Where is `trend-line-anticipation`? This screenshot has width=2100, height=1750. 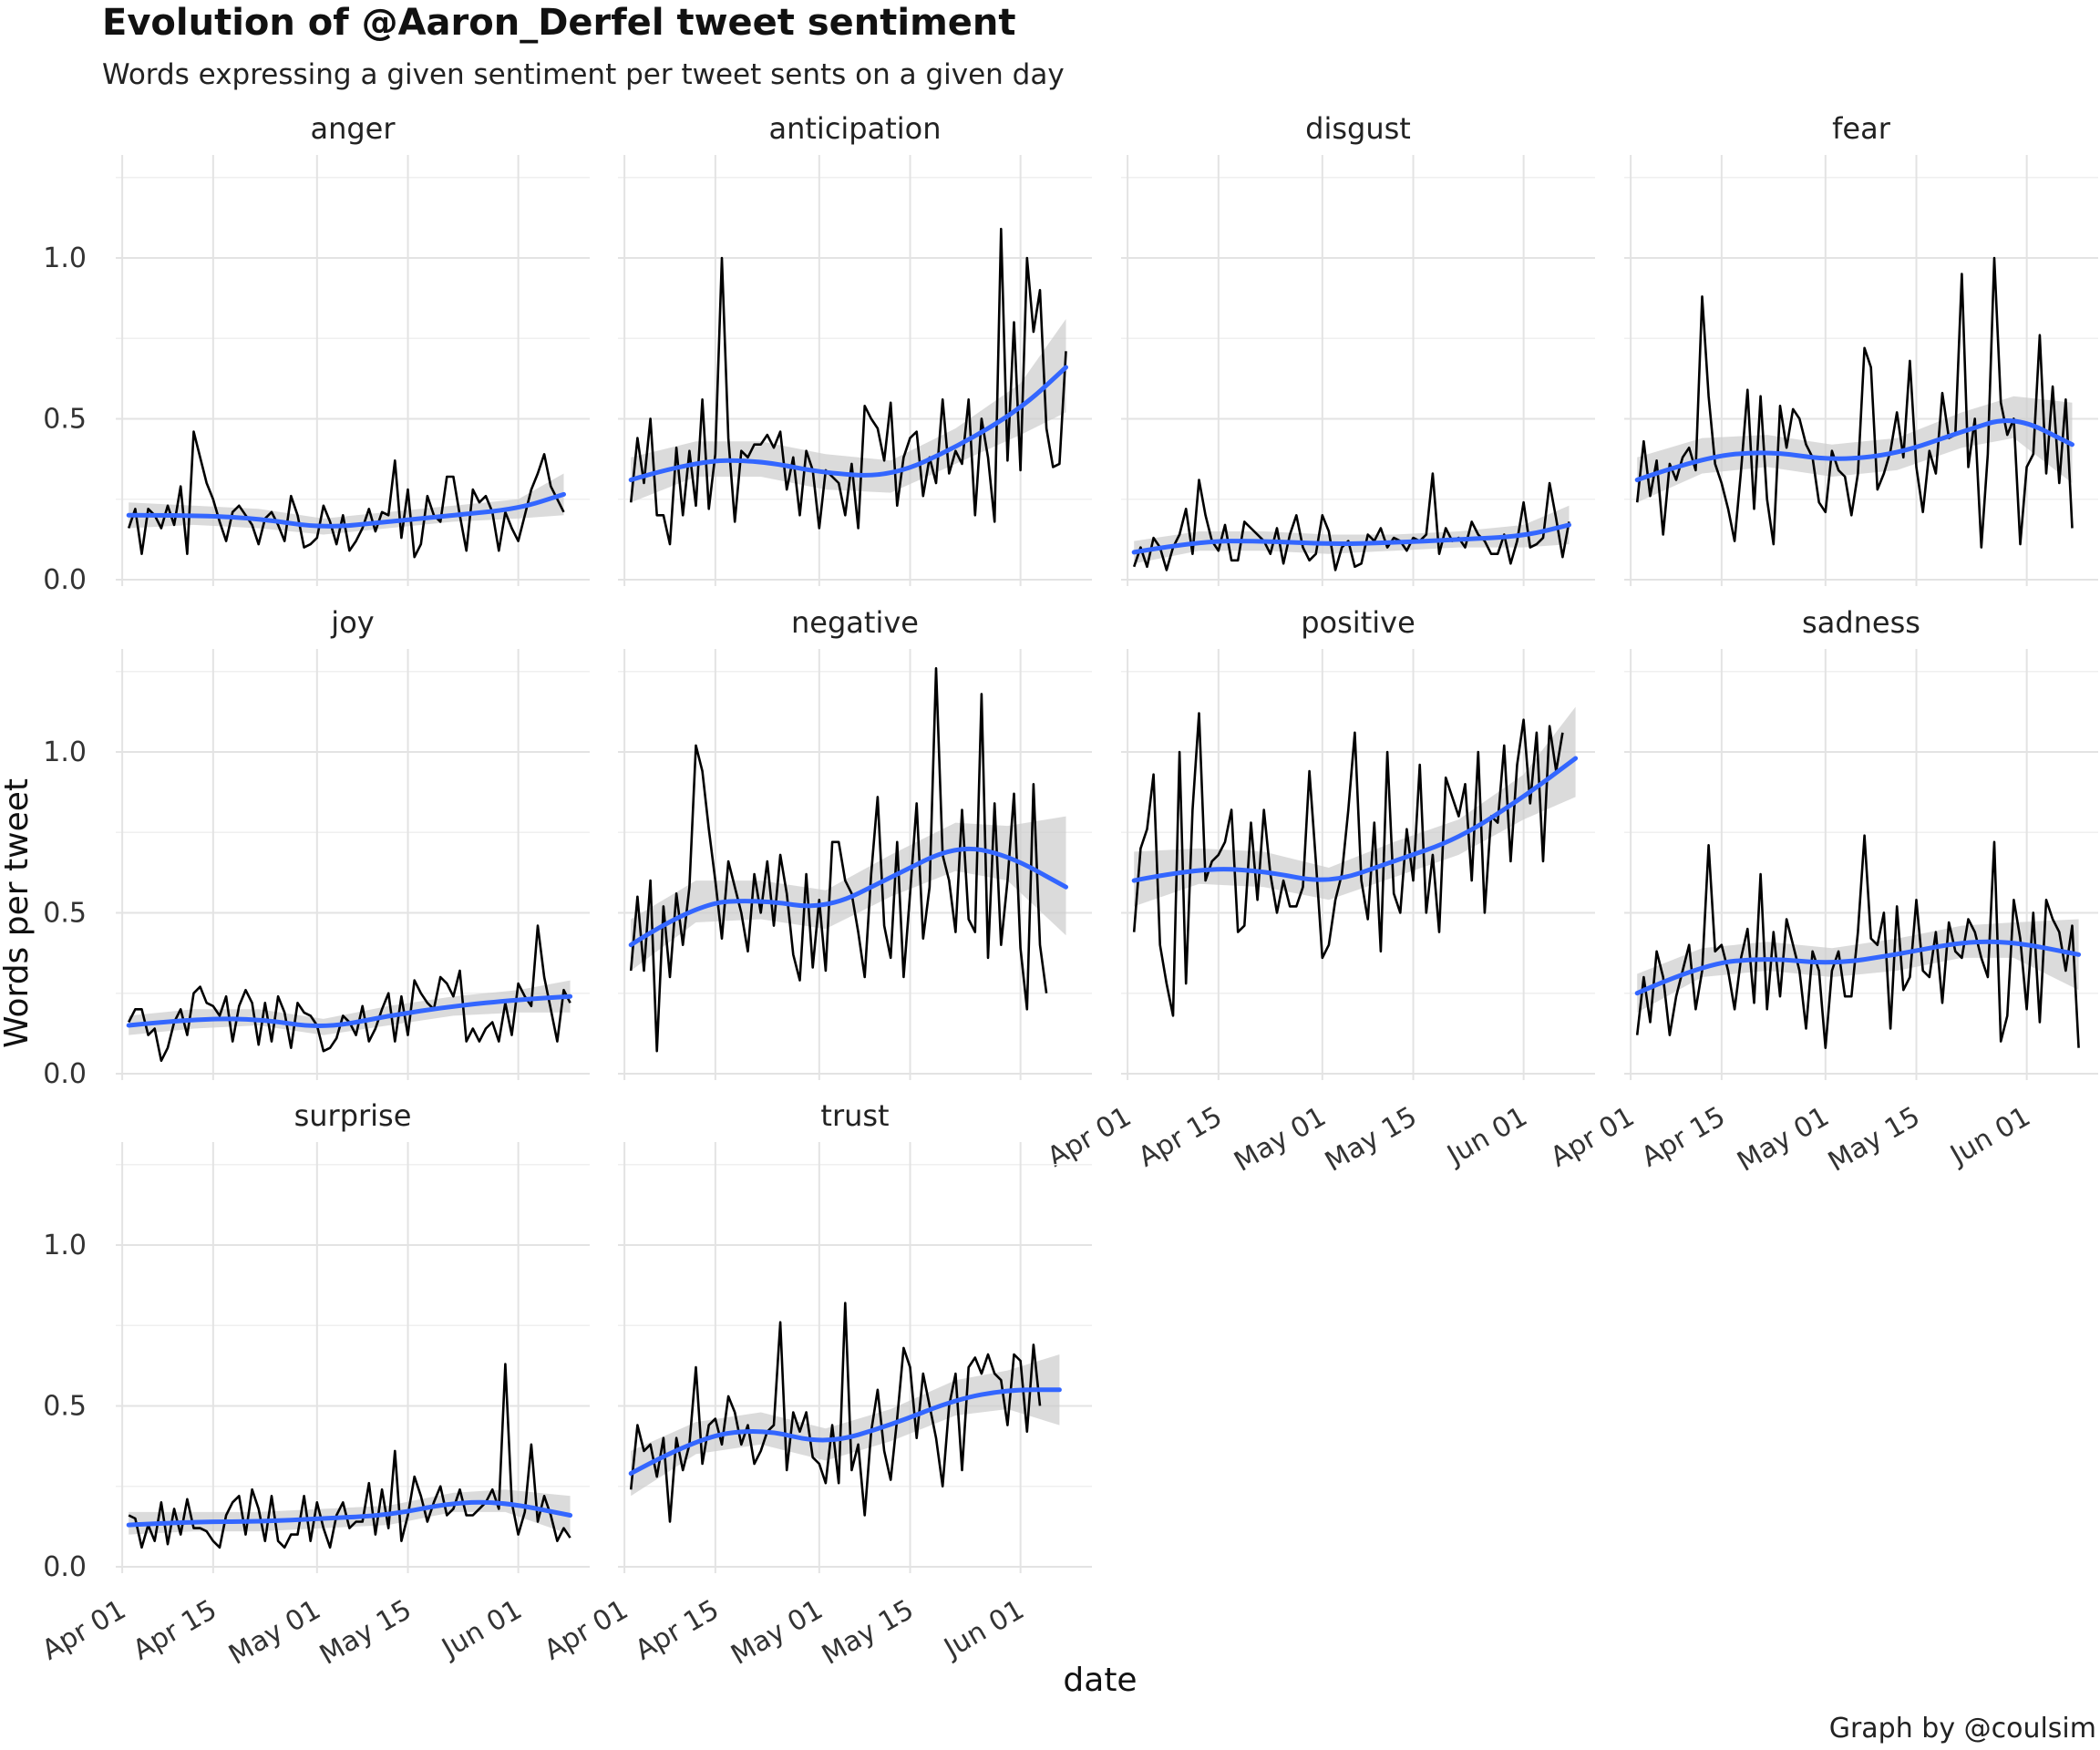 trend-line-anticipation is located at coordinates (848, 424).